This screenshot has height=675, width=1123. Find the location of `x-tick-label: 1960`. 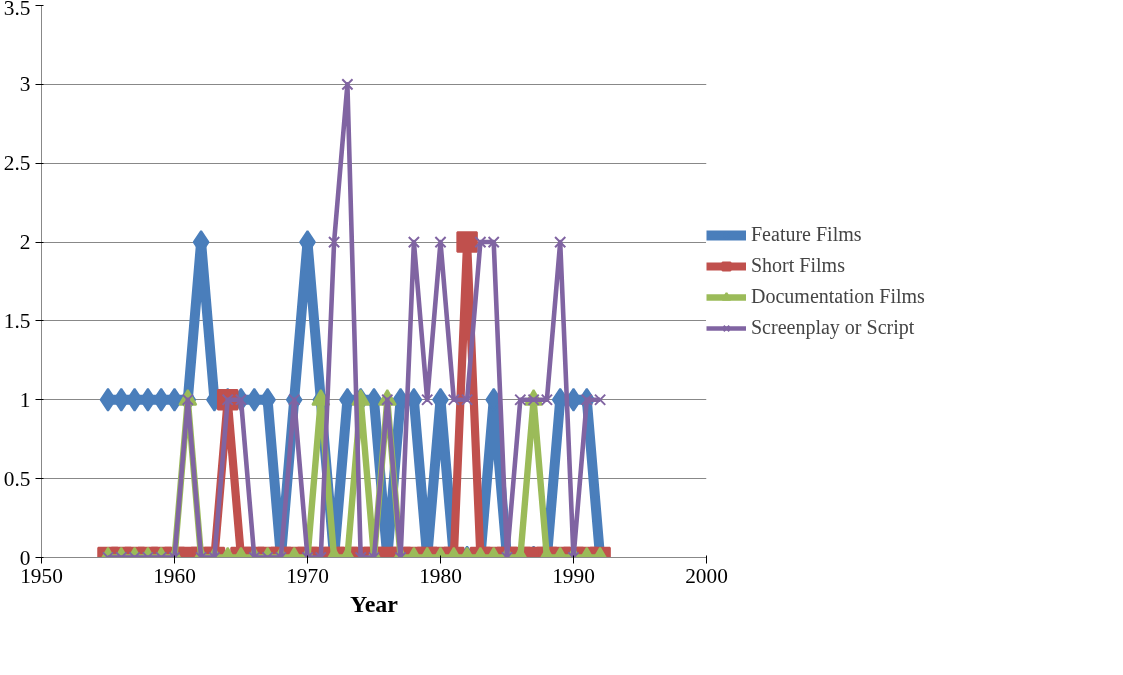

x-tick-label: 1960 is located at coordinates (174, 575).